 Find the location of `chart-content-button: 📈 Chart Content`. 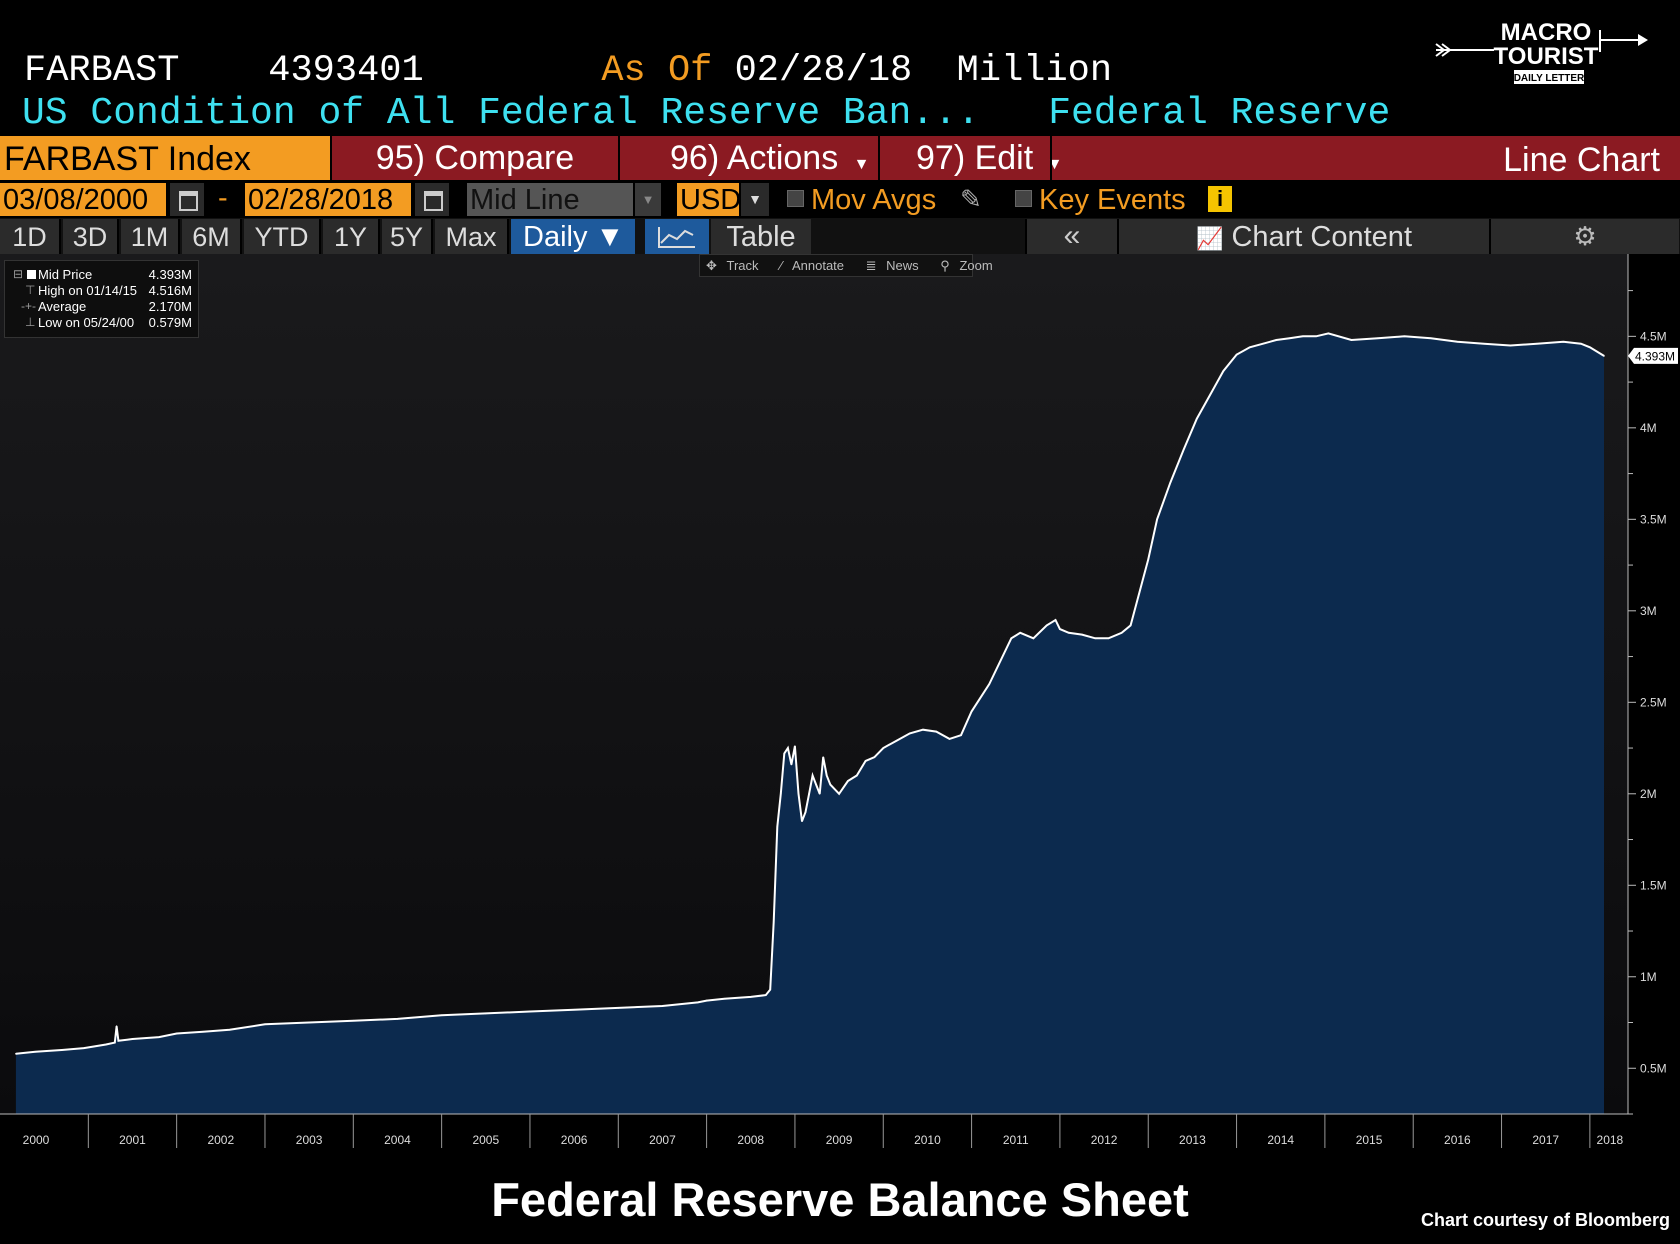

chart-content-button: 📈 Chart Content is located at coordinates (1303, 236).